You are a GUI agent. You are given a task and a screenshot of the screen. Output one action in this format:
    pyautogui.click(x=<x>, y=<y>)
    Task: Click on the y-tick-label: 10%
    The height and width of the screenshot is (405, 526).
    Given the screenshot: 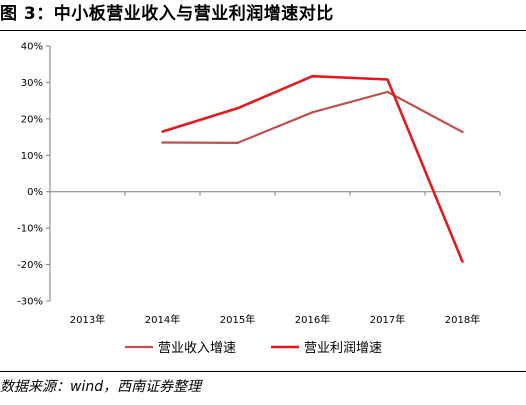 What is the action you would take?
    pyautogui.click(x=32, y=156)
    